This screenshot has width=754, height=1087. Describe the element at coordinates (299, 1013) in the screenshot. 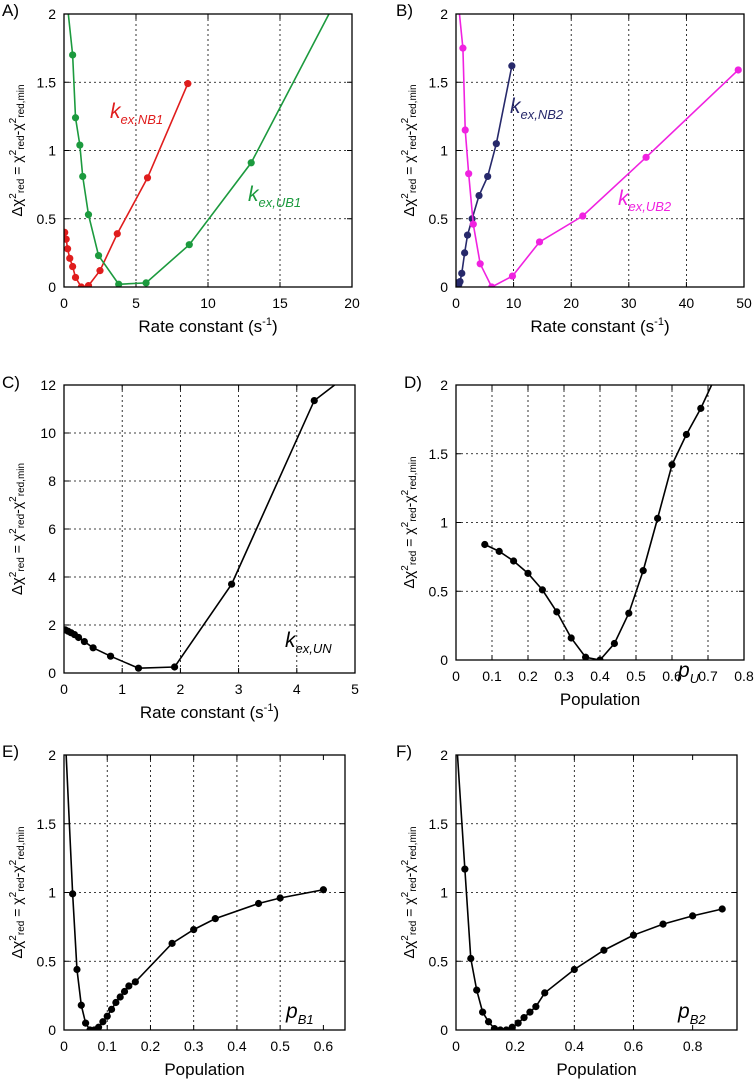

I see `panel-annotation: pB1` at that location.